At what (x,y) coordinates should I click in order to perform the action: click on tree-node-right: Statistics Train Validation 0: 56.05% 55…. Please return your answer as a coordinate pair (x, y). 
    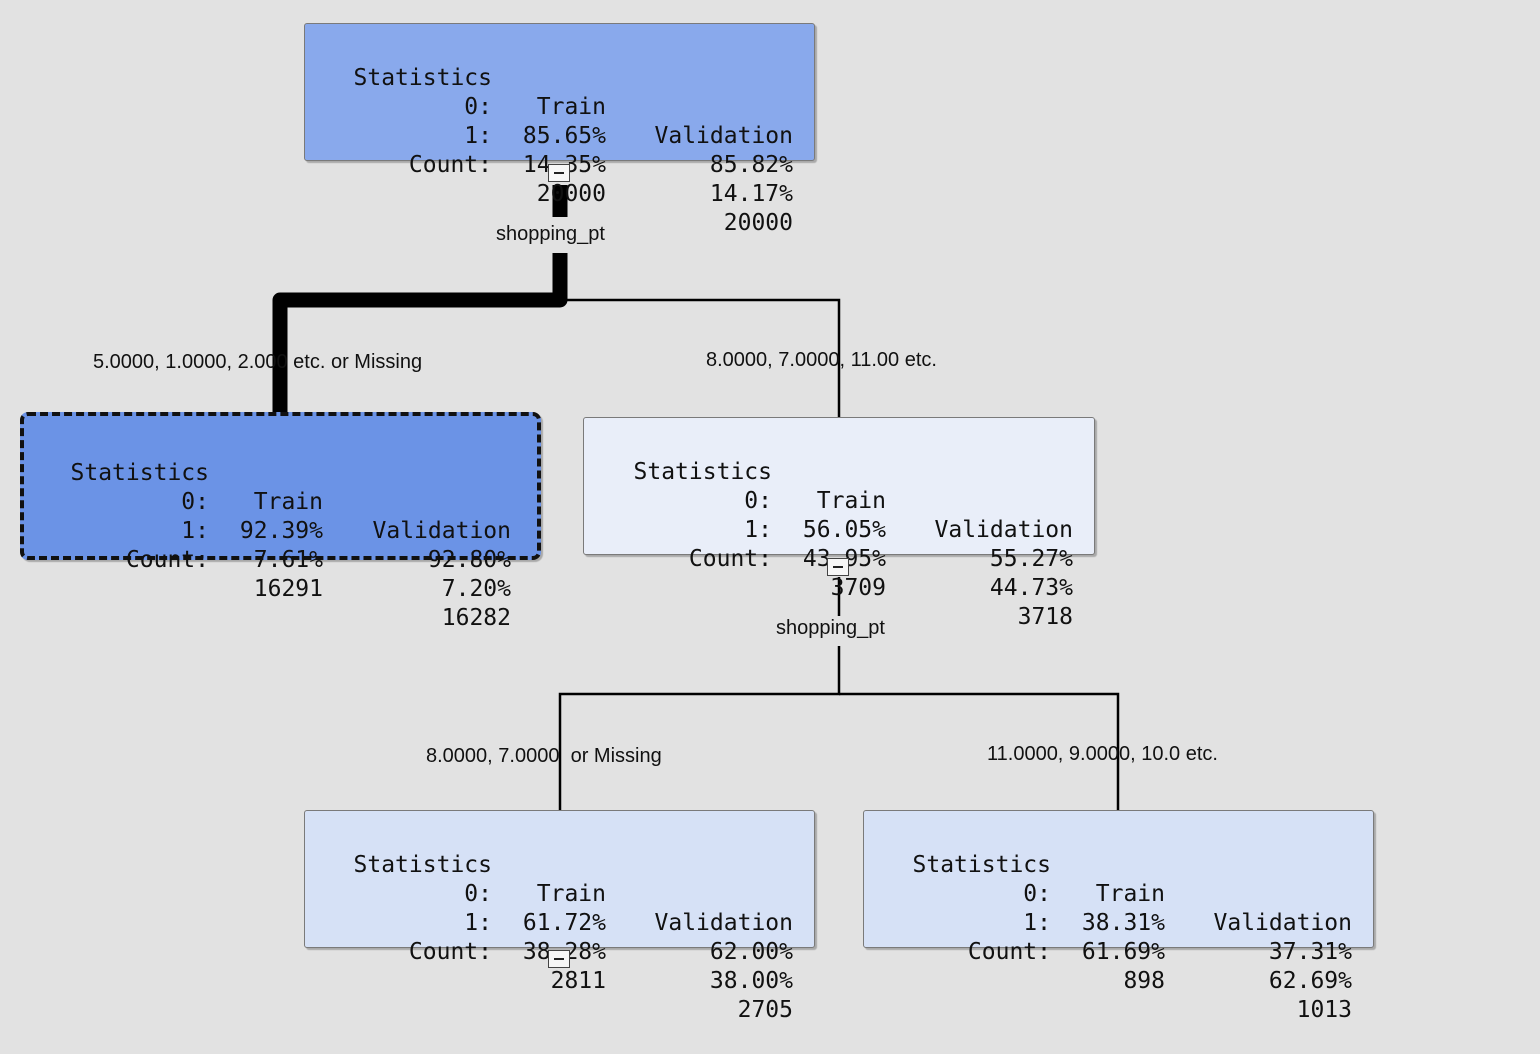
    Looking at the image, I should click on (839, 523).